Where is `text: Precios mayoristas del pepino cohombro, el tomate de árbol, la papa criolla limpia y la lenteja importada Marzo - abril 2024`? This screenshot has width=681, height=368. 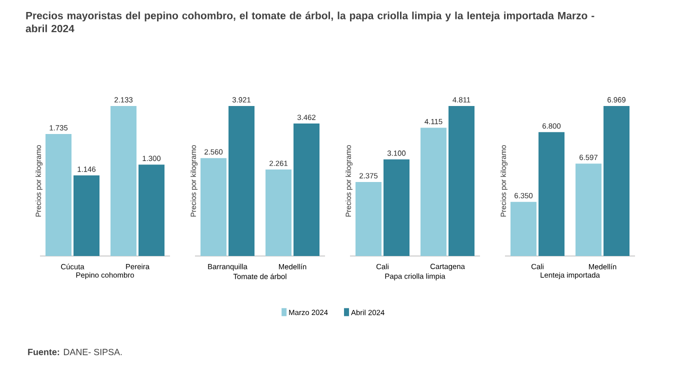 text: Precios mayoristas del pepino cohombro, el tomate de árbol, la papa criolla limpia y la lenteja importada Marzo - abril 2024 is located at coordinates (310, 22).